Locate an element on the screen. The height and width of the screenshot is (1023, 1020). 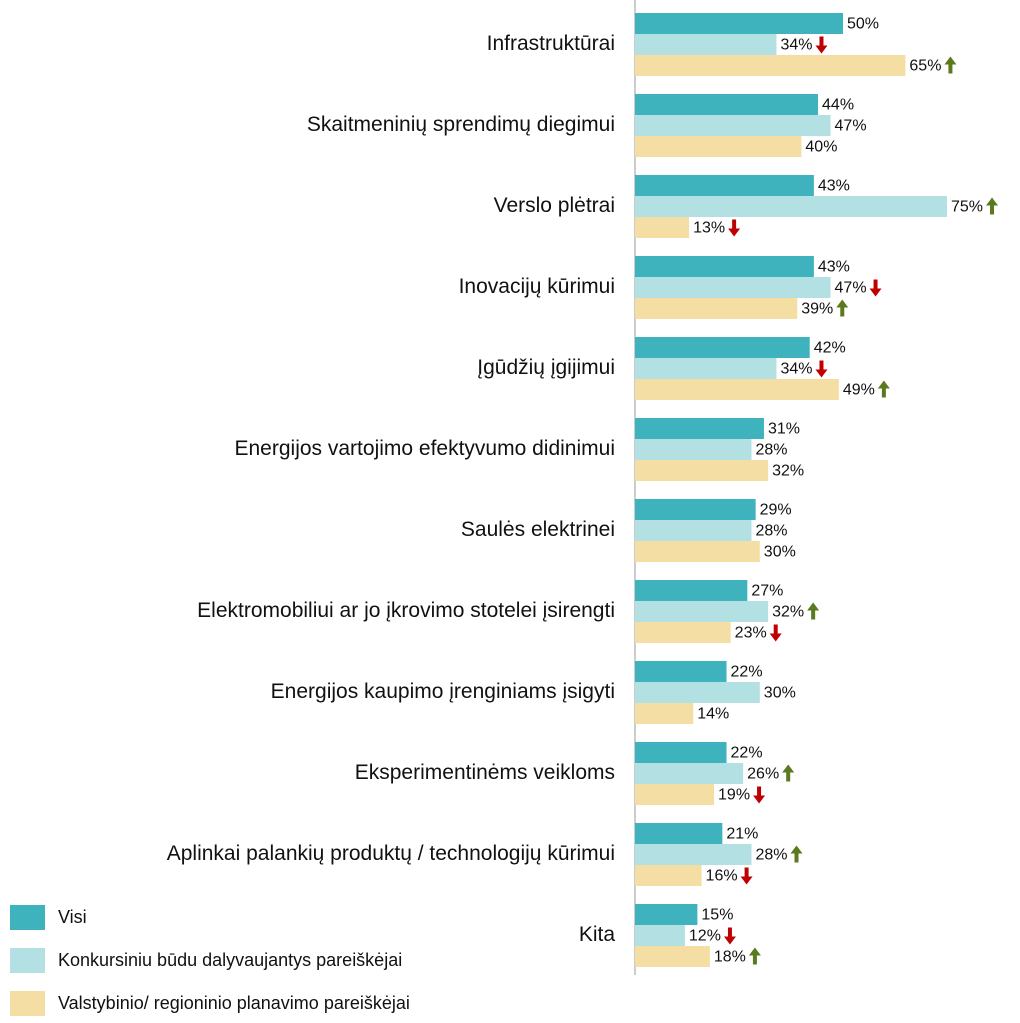
value-label: 26% is located at coordinates (763, 774).